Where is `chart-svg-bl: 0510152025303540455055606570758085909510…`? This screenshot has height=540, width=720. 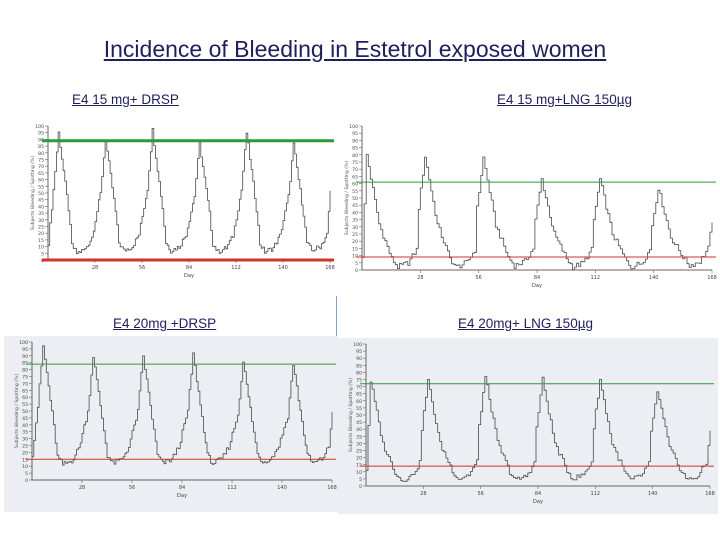
chart-svg-bl: 0510152025303540455055606570758085909510… is located at coordinates (175, 419).